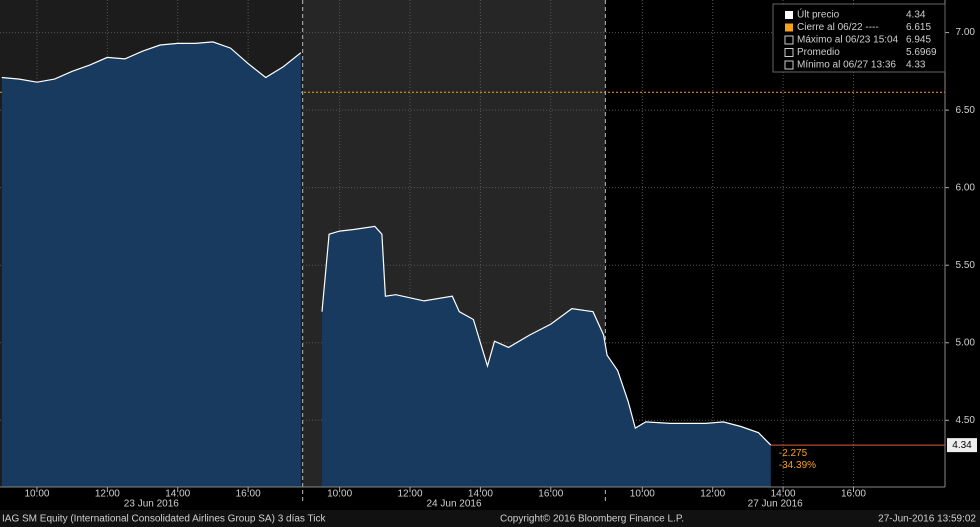 The image size is (980, 527). I want to click on y-tick-label: 6.50, so click(966, 110).